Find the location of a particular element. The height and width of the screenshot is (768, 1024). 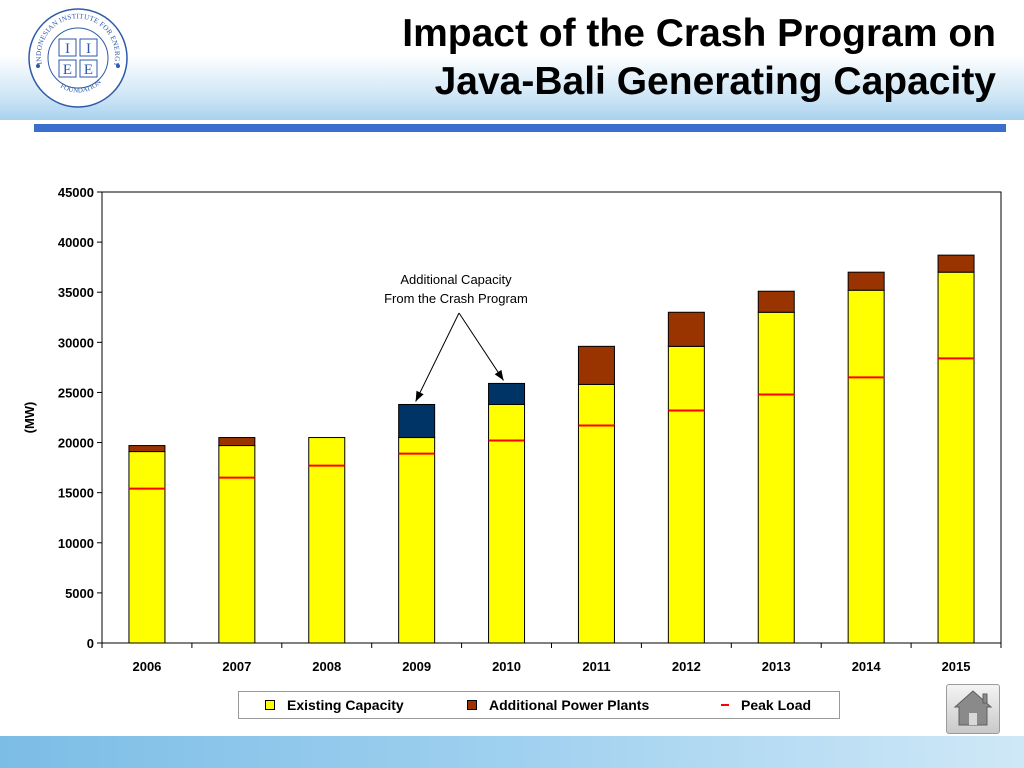

y-tick-label: 30000 is located at coordinates (76, 342).